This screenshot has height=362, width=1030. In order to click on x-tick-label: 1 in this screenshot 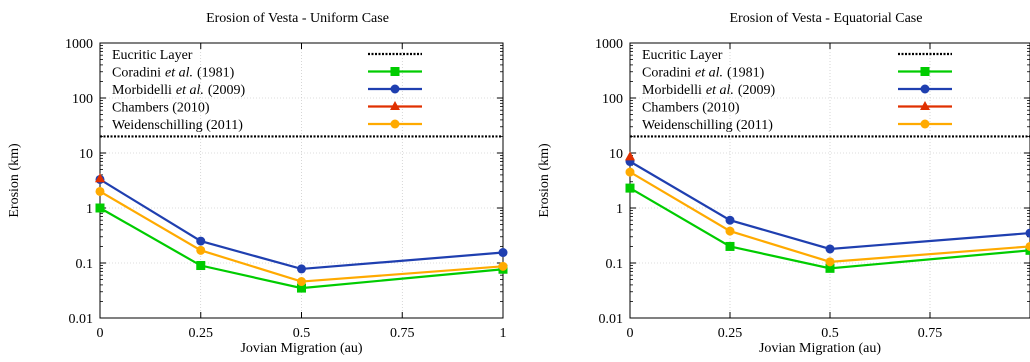, I will do `click(503, 333)`.